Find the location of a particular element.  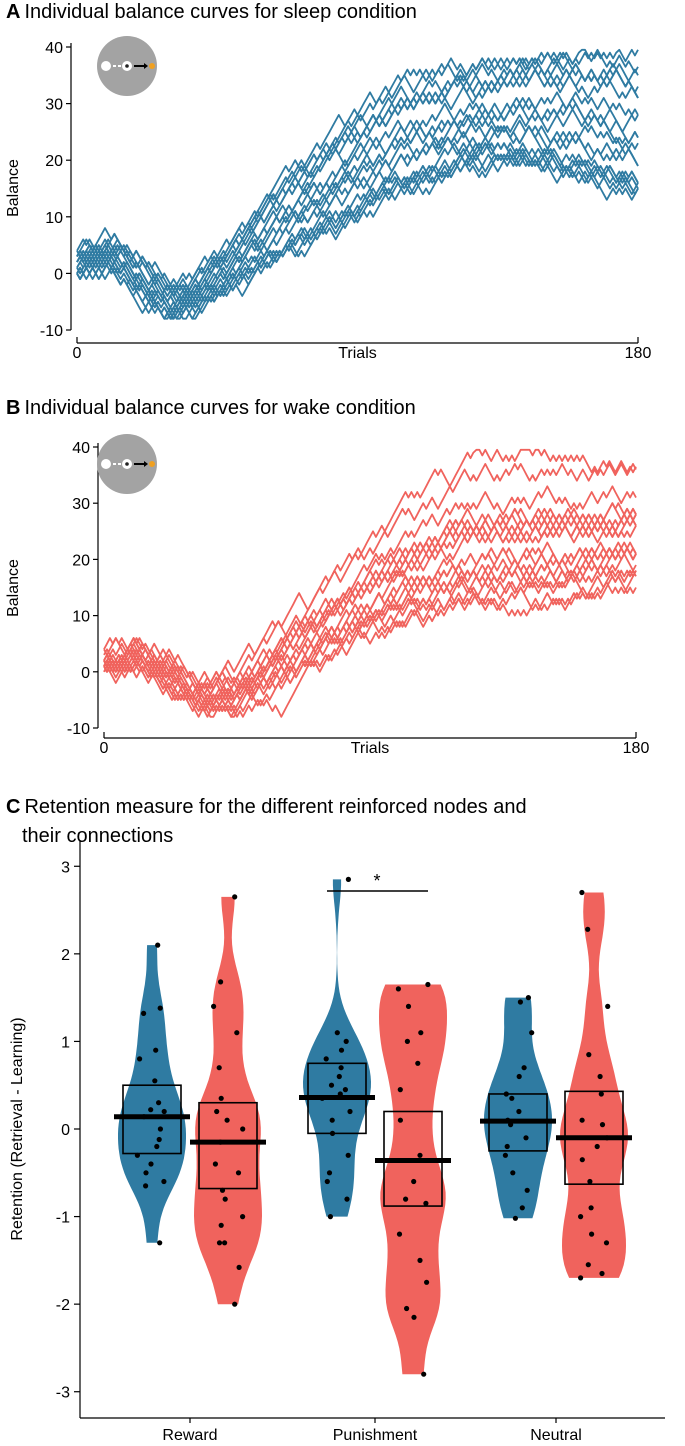

x-tick-label: 0 is located at coordinates (104, 748).